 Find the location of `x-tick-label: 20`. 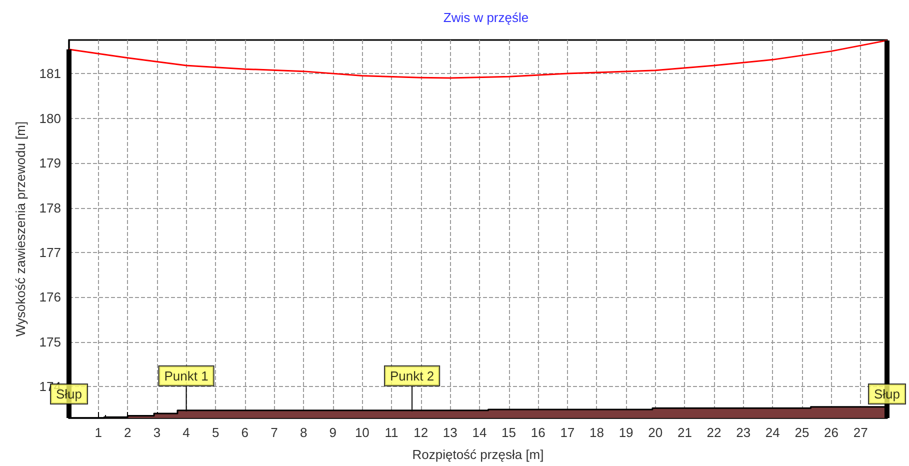

x-tick-label: 20 is located at coordinates (655, 432).